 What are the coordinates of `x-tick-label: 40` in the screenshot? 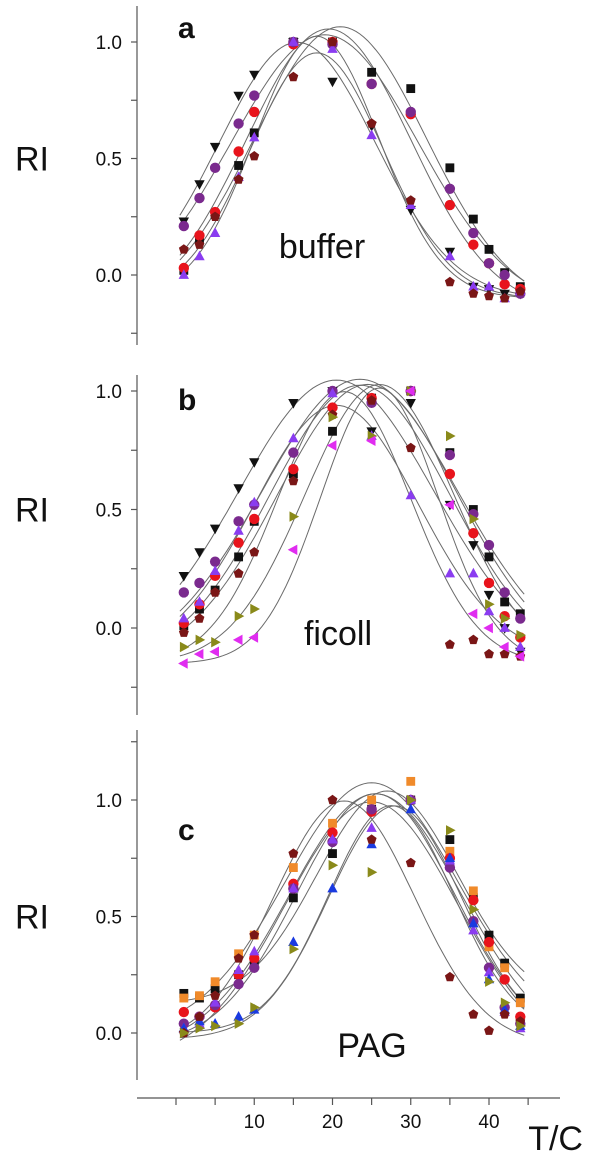 It's located at (488, 1122).